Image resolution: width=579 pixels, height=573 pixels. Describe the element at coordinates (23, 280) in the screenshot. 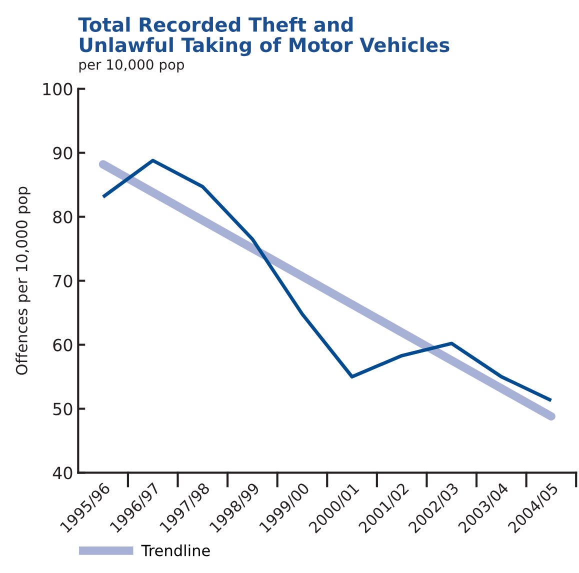

I see `y-axis-title: Offences per 10,000 pop` at that location.